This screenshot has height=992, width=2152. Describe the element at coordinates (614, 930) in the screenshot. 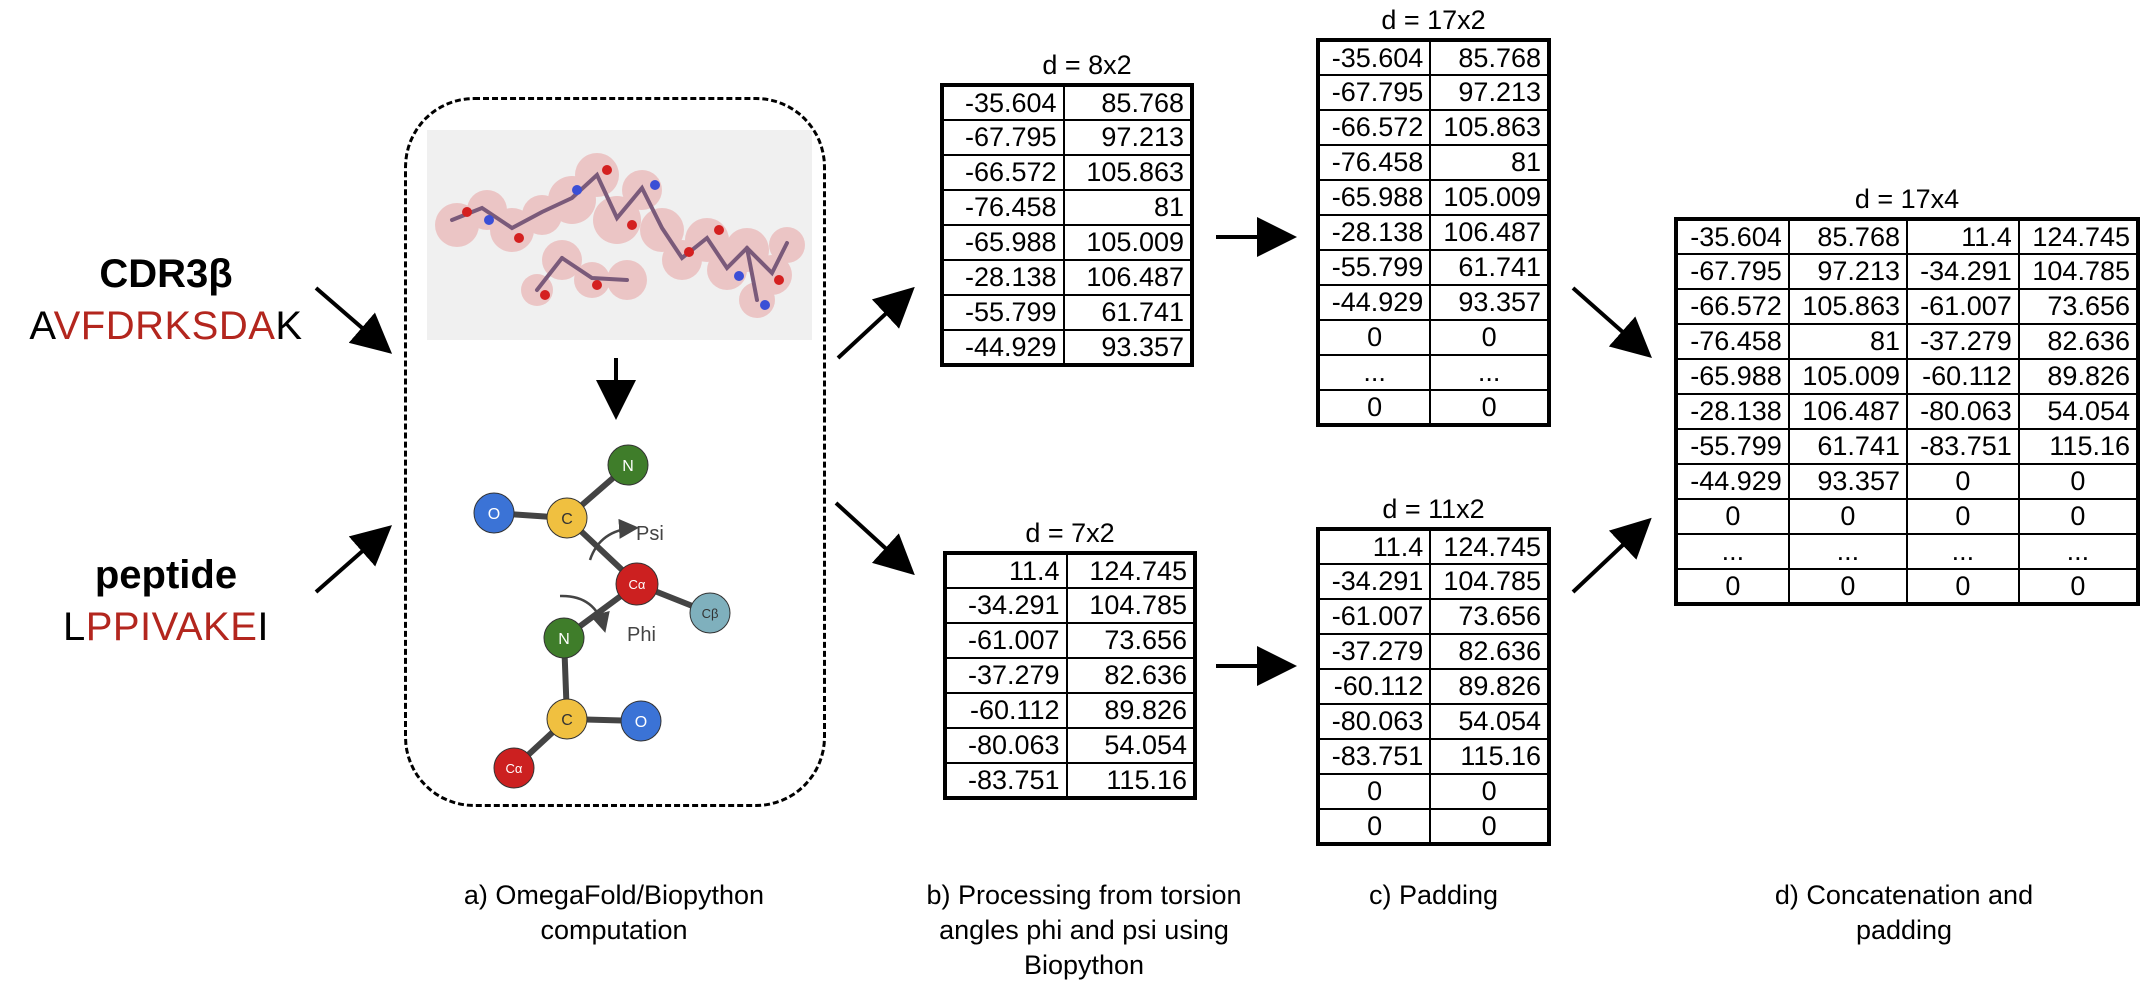

I see `caption-a-line-2: computation` at that location.